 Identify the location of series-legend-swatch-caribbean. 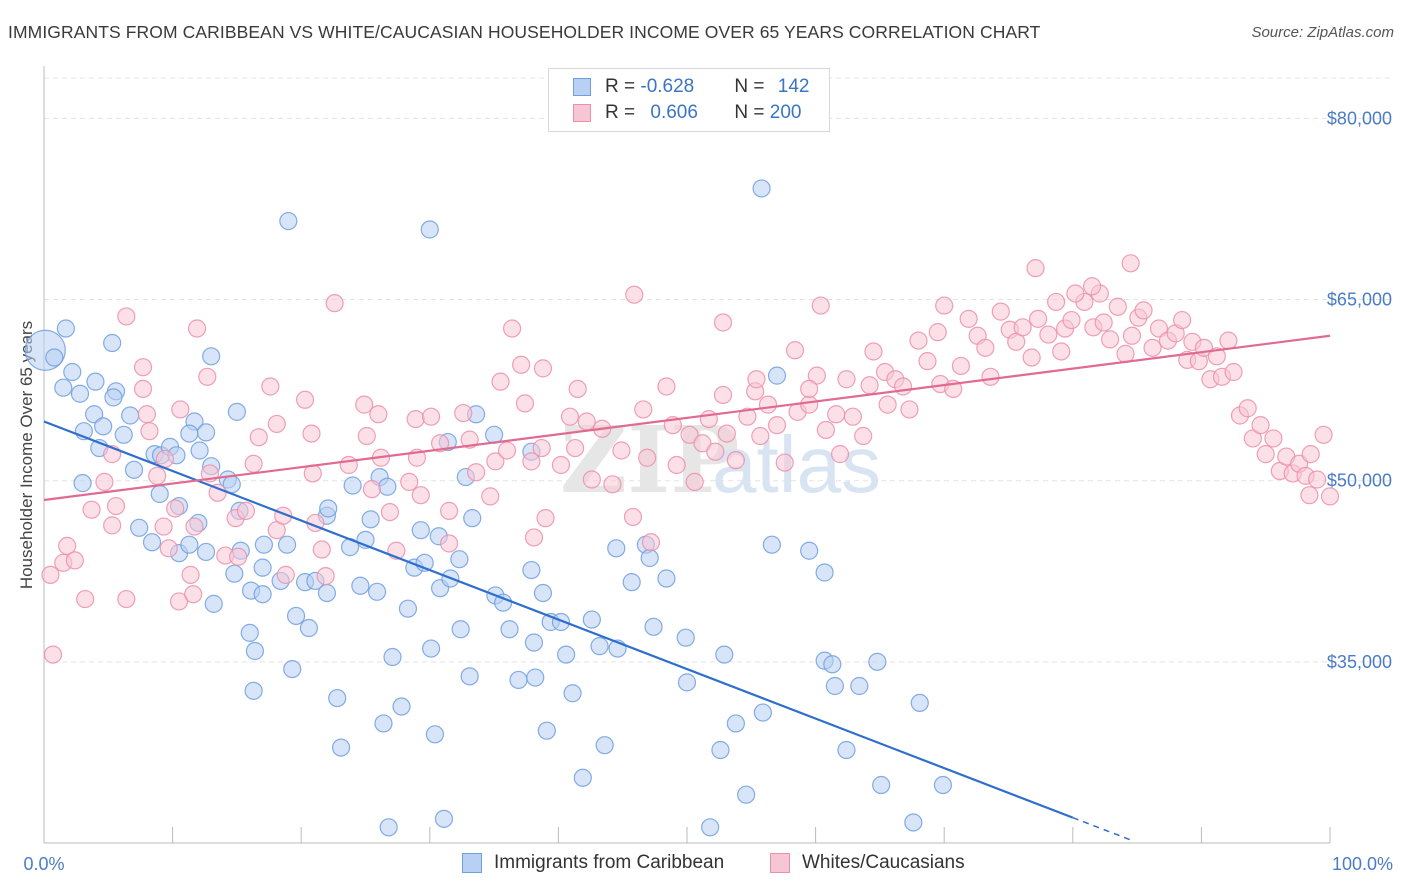
(472, 863).